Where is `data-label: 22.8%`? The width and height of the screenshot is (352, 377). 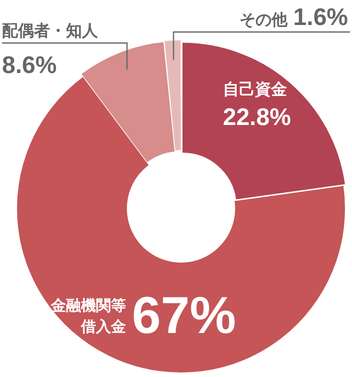 data-label: 22.8% is located at coordinates (256, 117).